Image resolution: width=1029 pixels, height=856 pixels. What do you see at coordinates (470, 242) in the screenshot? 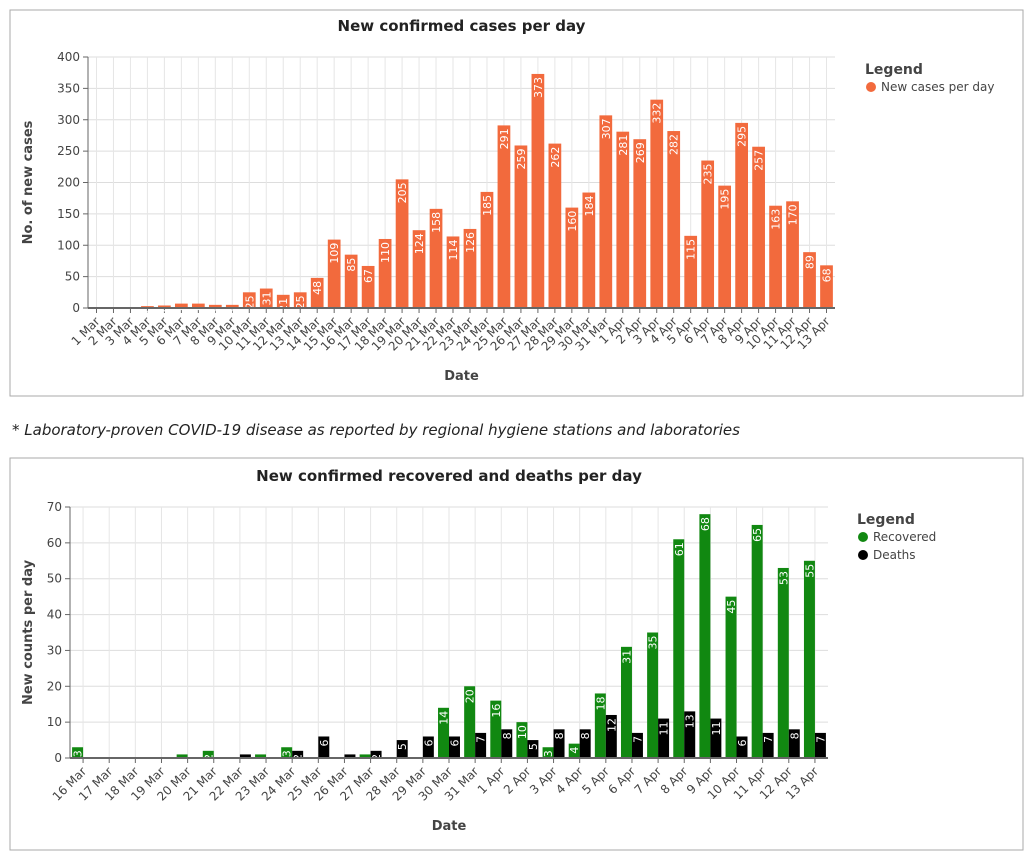
I see `value-label: 126` at bounding box center [470, 242].